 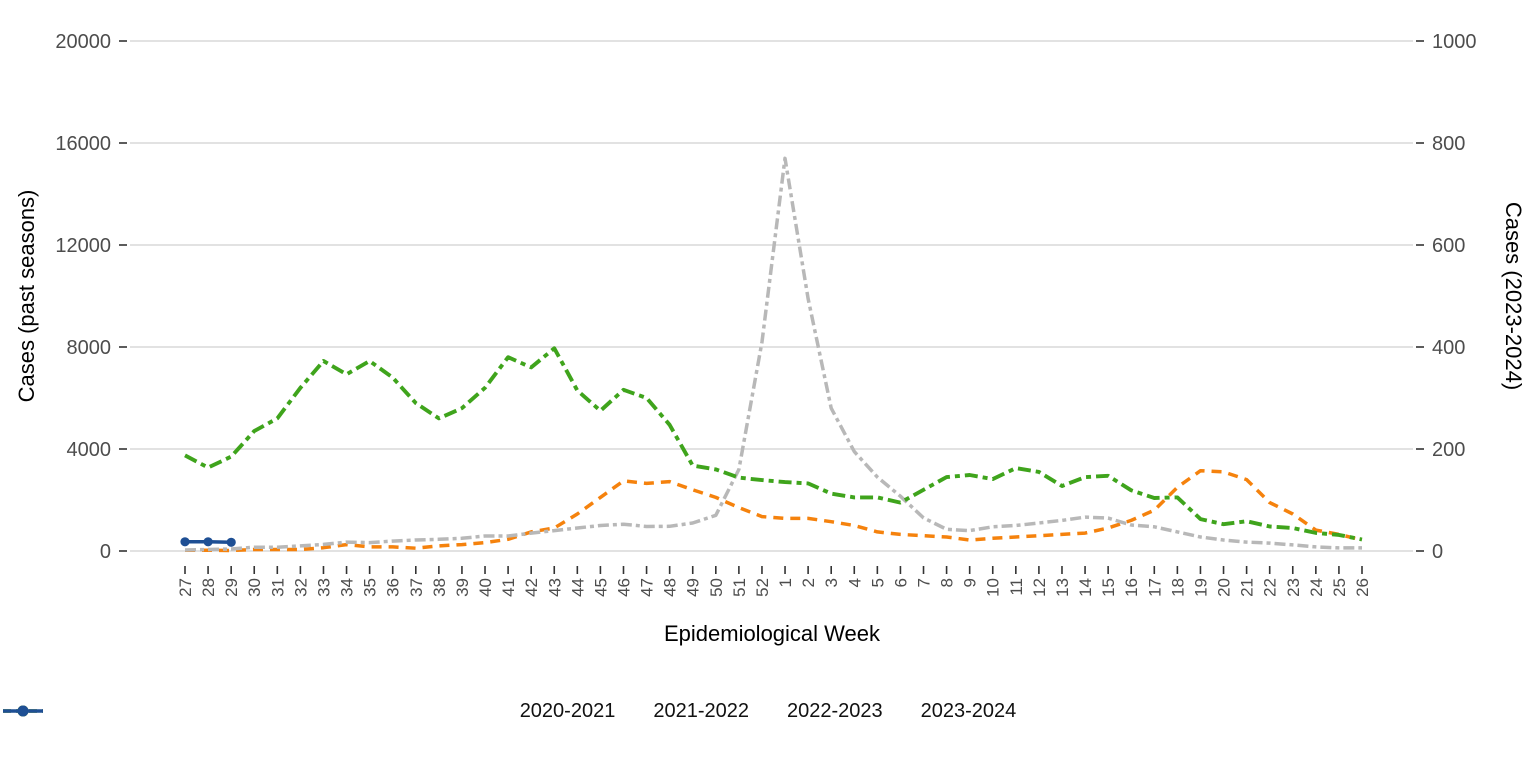 I want to click on x-tick-label: 26, so click(x=1362, y=587).